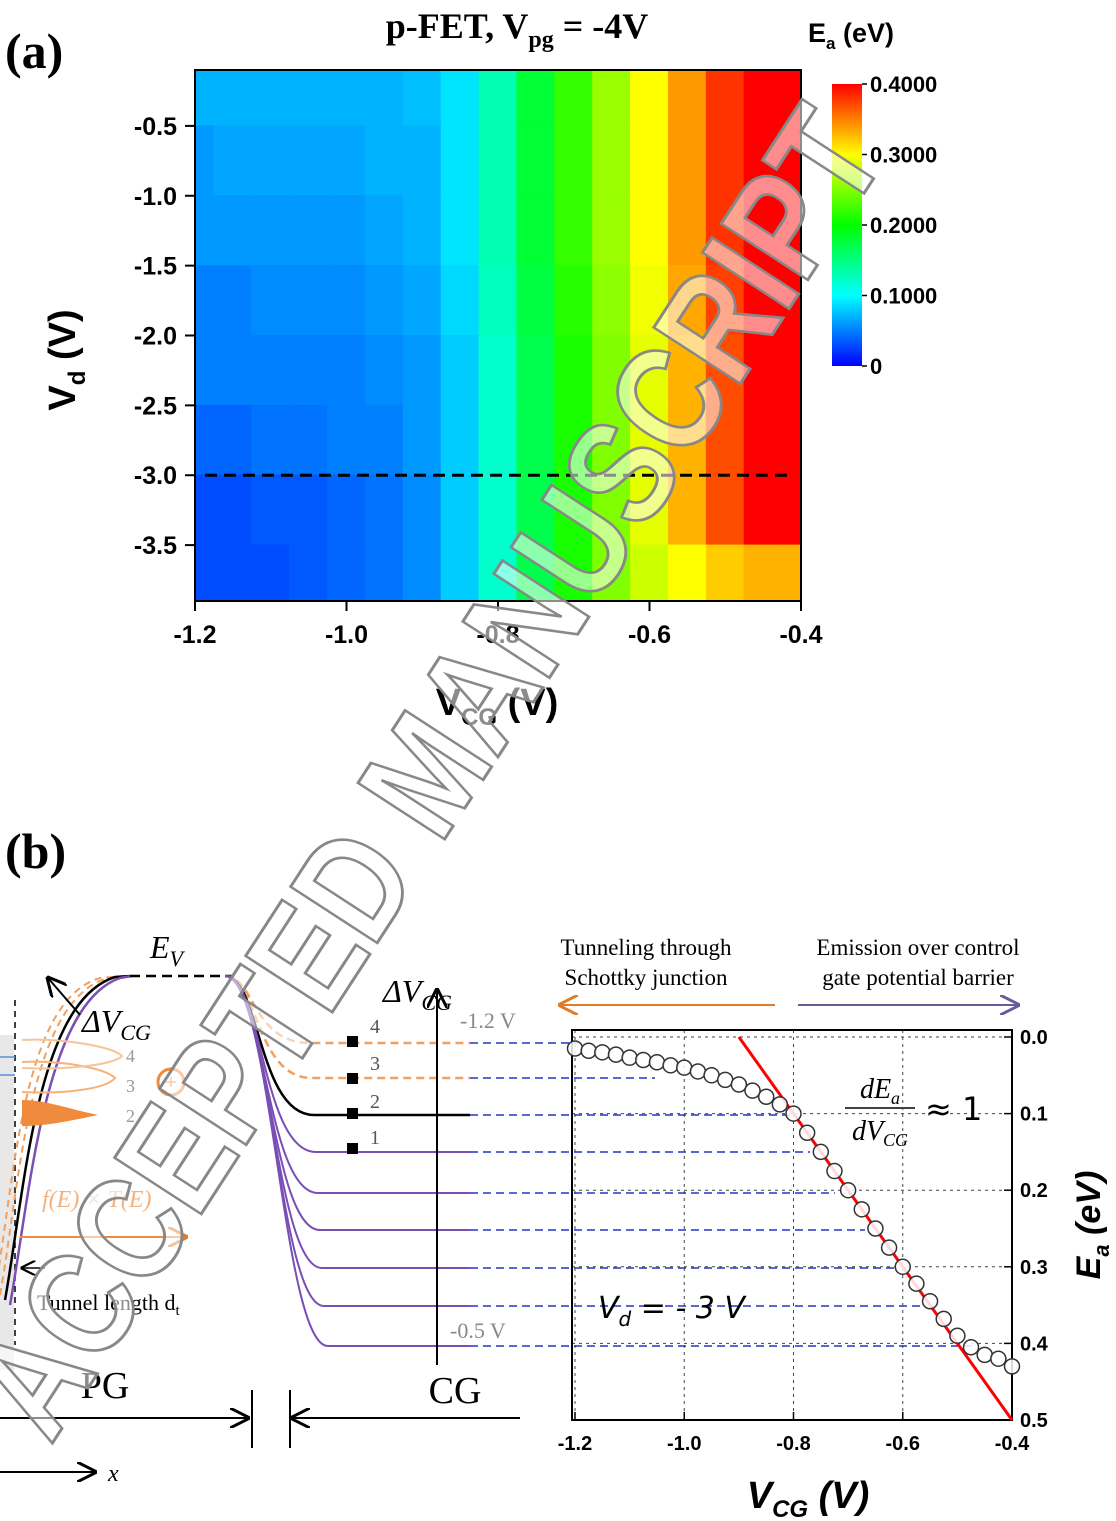 The height and width of the screenshot is (1521, 1116). Describe the element at coordinates (178, 1311) in the screenshot. I see `label-sub: t` at that location.